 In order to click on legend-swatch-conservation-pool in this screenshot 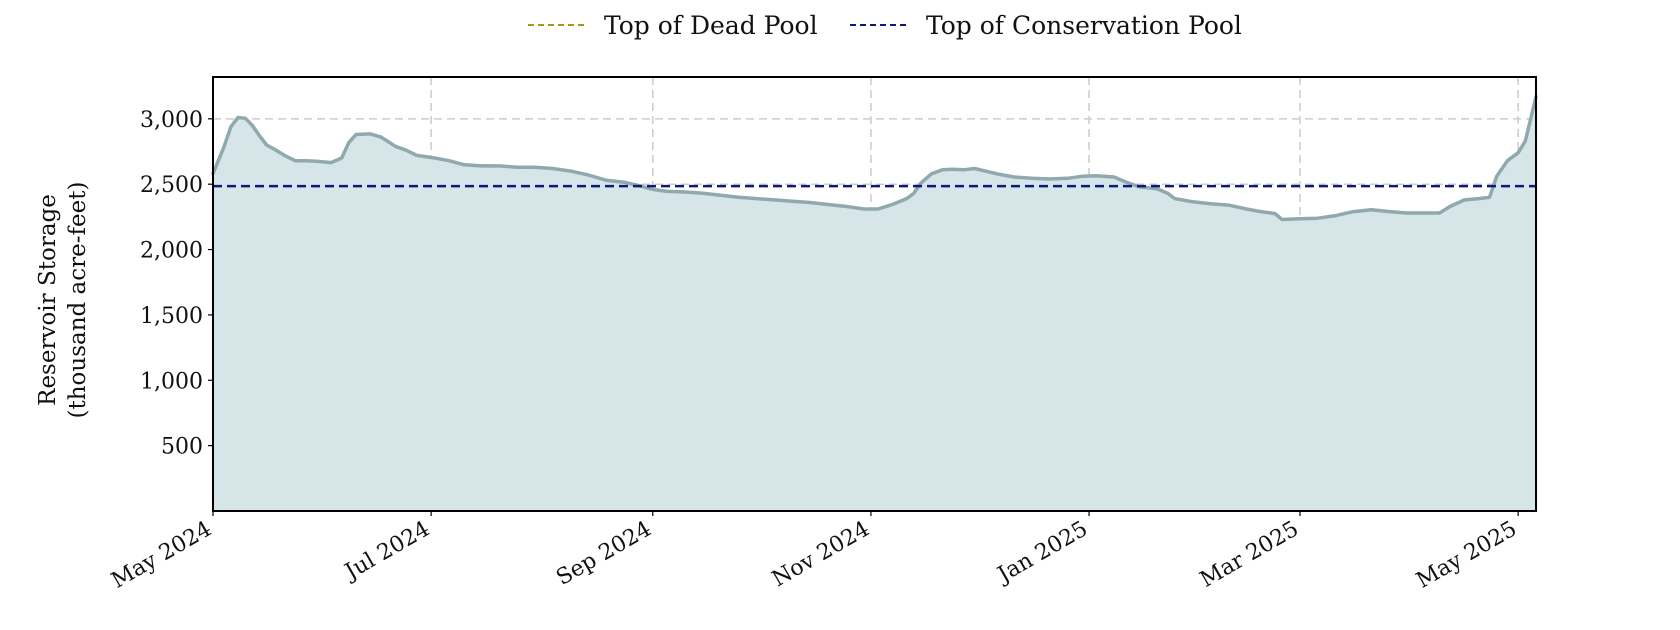, I will do `click(878, 25)`.